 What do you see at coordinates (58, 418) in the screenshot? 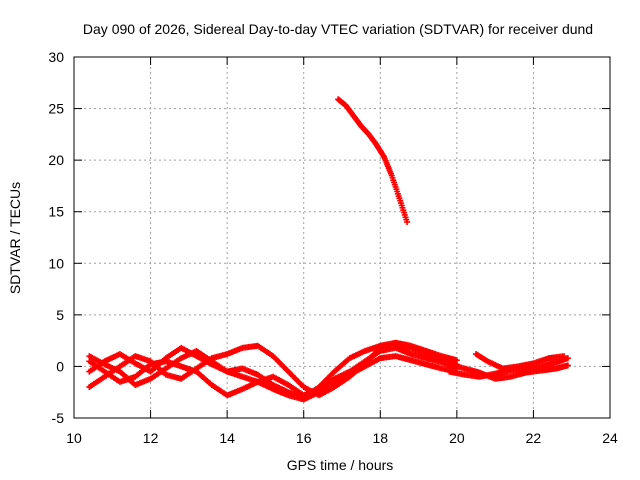
I see `y-tick-label: -5` at bounding box center [58, 418].